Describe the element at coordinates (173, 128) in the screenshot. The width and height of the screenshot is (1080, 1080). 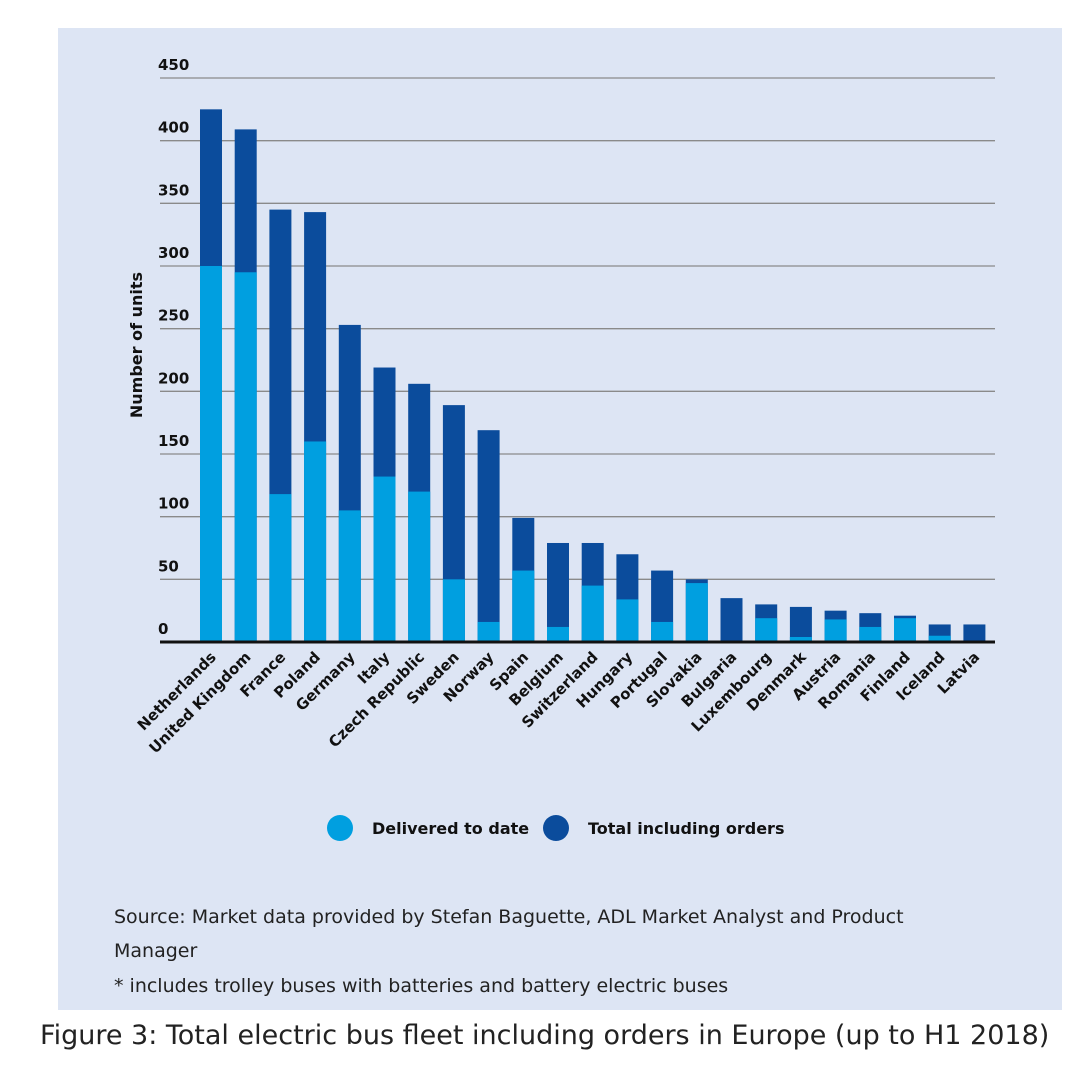
I see `y-tick-label: 400` at that location.